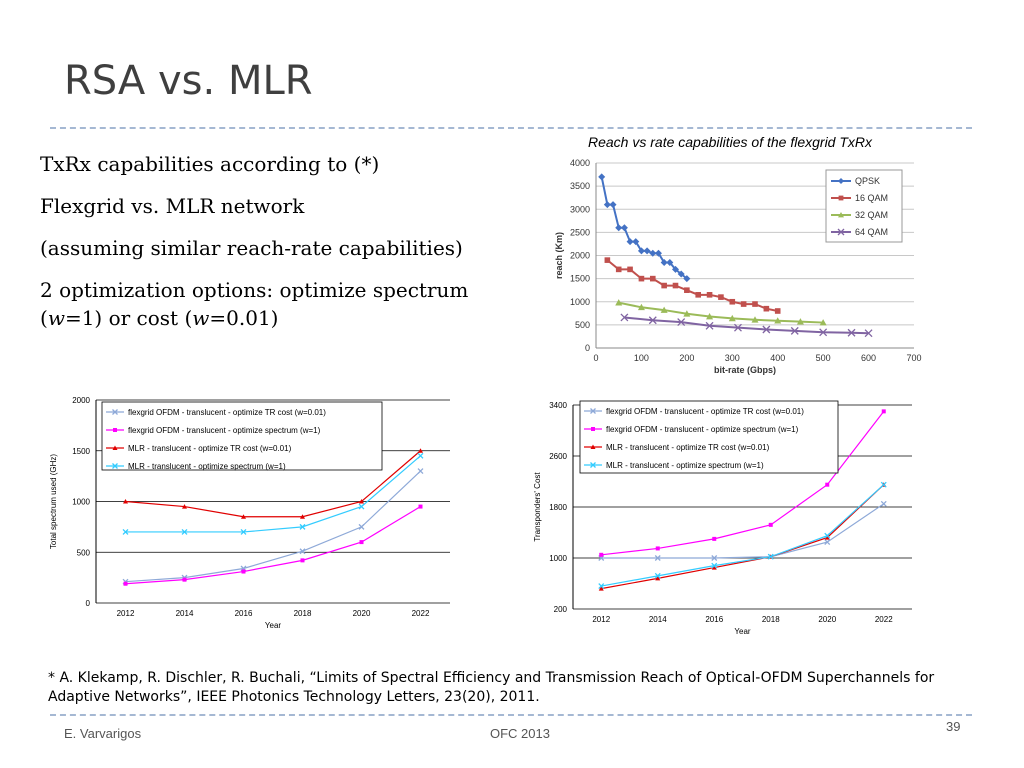 The image size is (1024, 768). What do you see at coordinates (823, 358) in the screenshot?
I see `x-tick-label: 500` at bounding box center [823, 358].